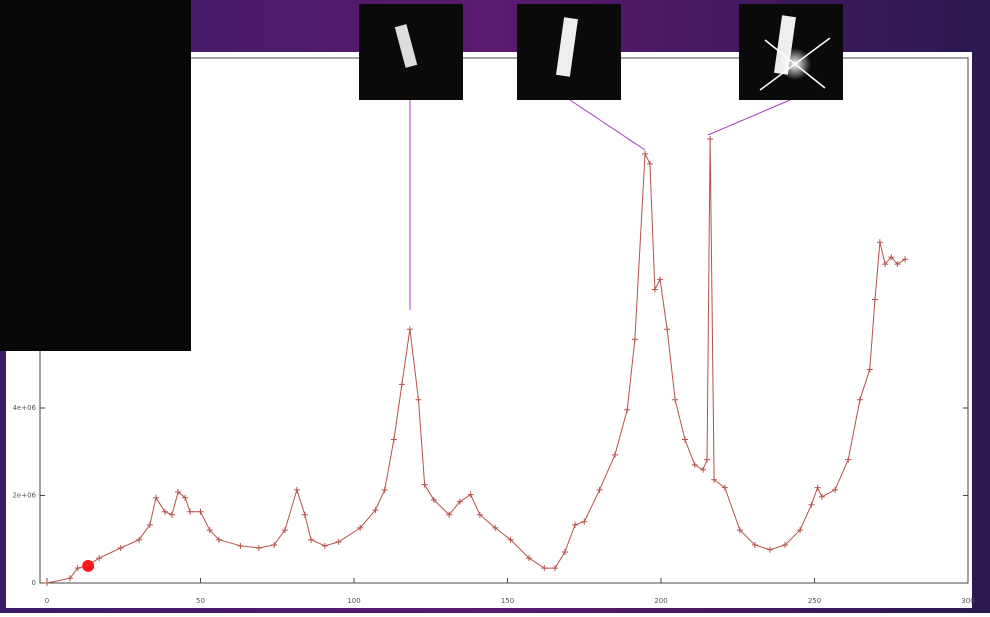 This screenshot has width=990, height=617. I want to click on x-tick-label: 200, so click(660, 601).